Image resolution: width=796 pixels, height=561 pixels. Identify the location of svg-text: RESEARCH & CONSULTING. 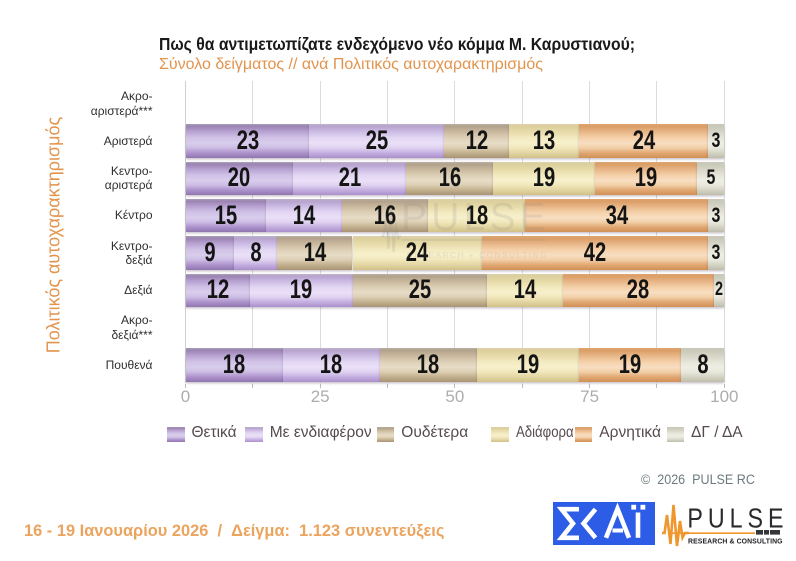
(735, 541).